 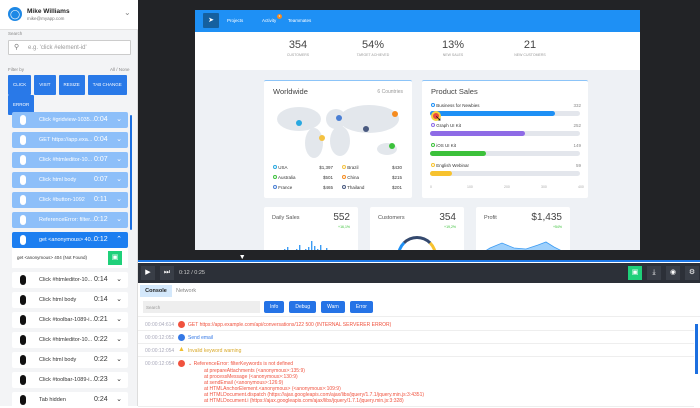 What do you see at coordinates (20, 85) in the screenshot?
I see `filter-button-click: CLICK` at bounding box center [20, 85].